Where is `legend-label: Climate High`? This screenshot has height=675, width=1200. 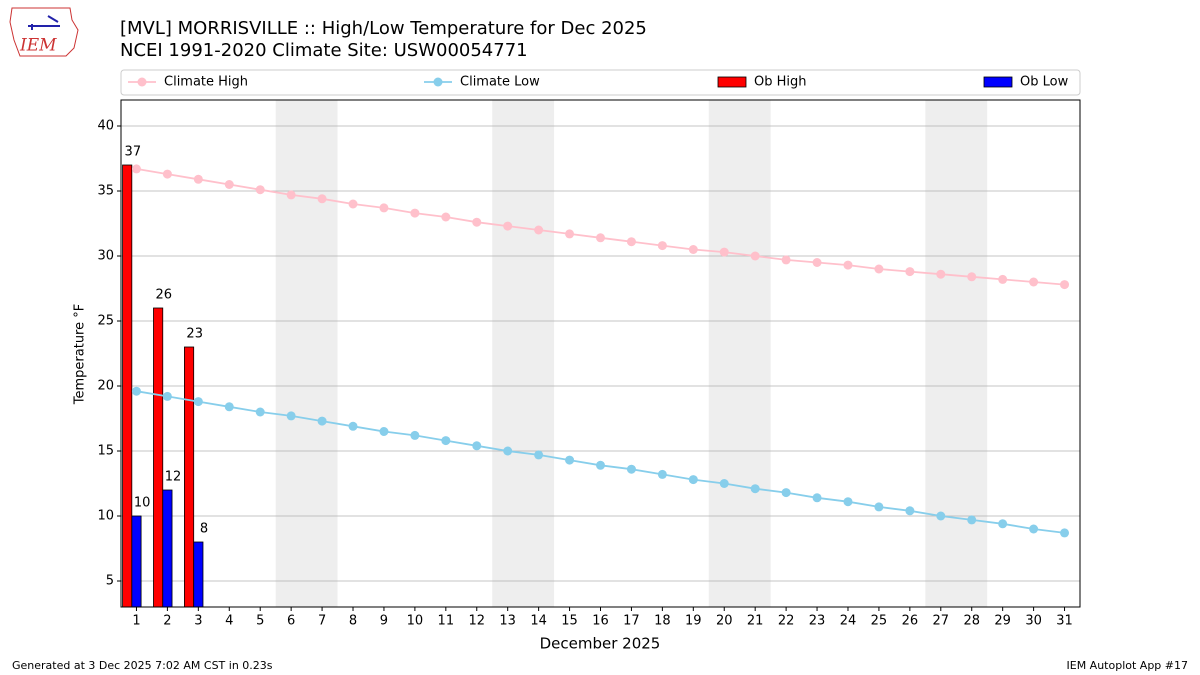
legend-label: Climate High is located at coordinates (206, 82).